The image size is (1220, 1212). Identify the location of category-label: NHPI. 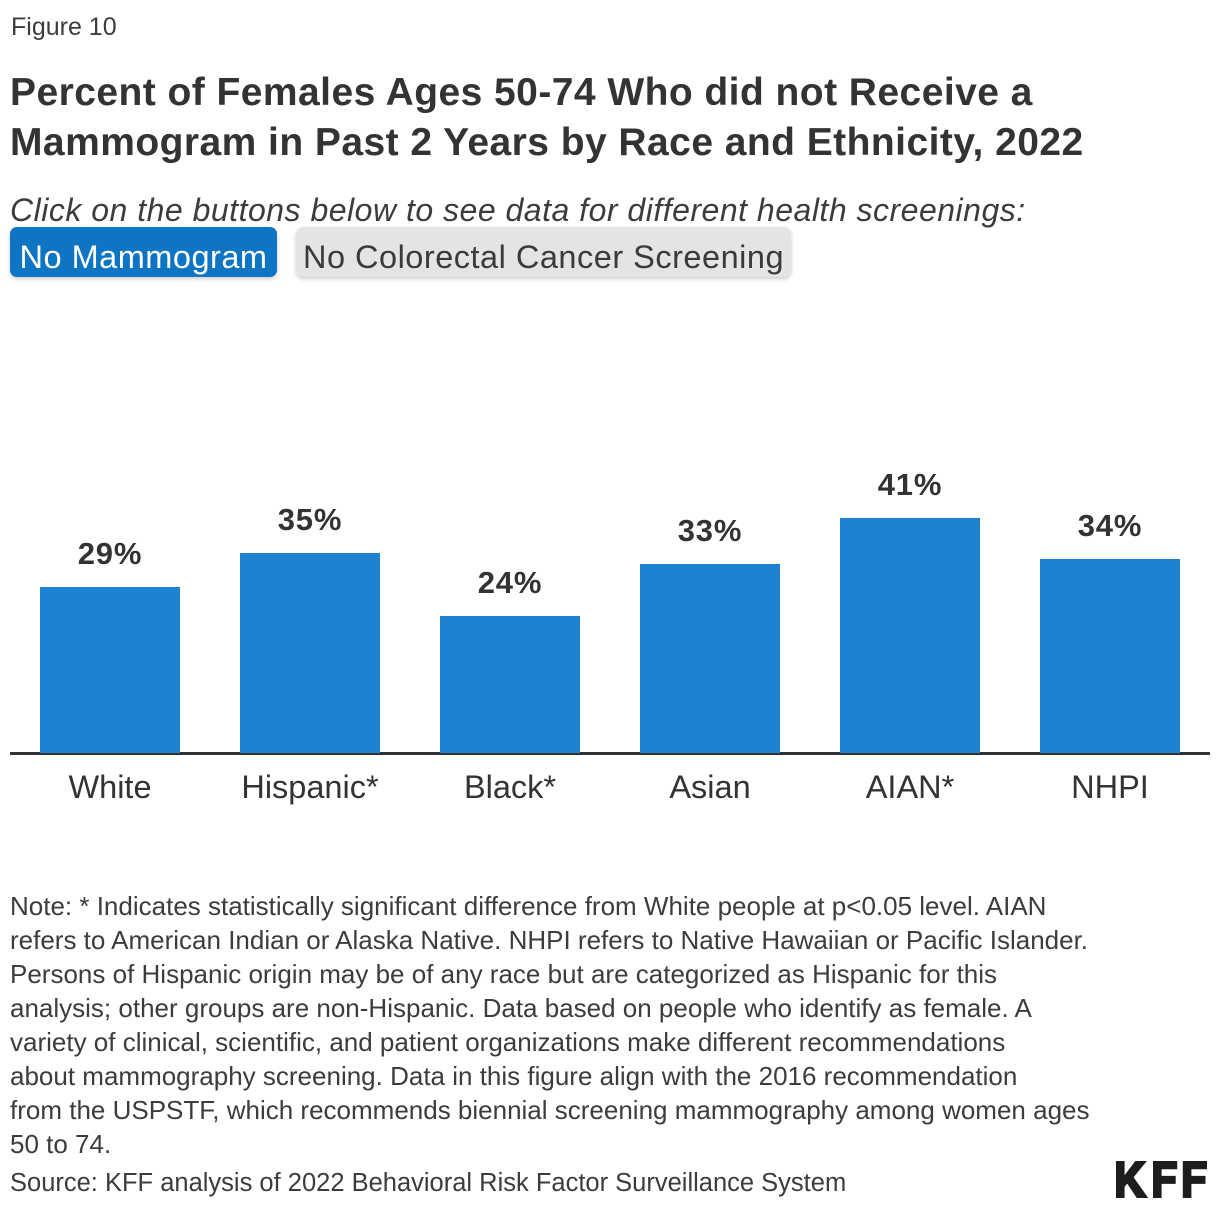
(1110, 787).